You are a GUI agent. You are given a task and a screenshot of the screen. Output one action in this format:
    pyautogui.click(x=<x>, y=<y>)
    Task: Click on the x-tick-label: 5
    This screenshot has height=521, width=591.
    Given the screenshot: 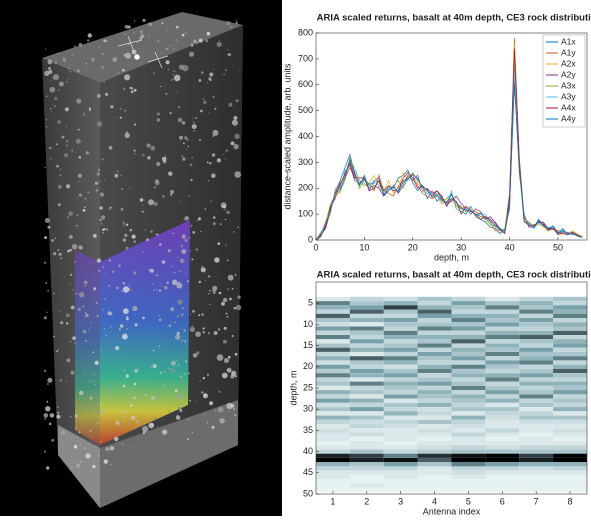 What is the action you would take?
    pyautogui.click(x=468, y=501)
    